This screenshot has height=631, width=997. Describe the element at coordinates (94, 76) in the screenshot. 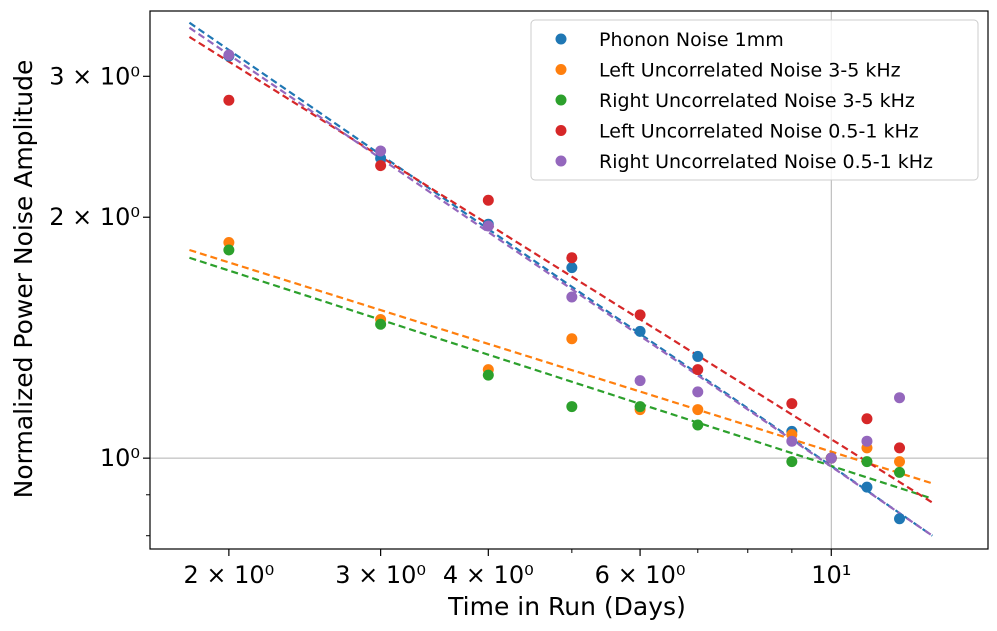

I see `y-tick-label: 3 × 10⁰` at that location.